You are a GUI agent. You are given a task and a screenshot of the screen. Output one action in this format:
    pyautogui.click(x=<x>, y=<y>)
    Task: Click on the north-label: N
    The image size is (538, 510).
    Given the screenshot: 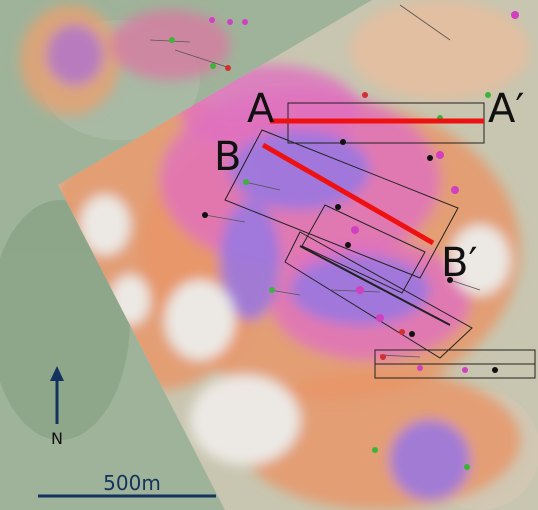 What is the action you would take?
    pyautogui.click(x=57, y=438)
    